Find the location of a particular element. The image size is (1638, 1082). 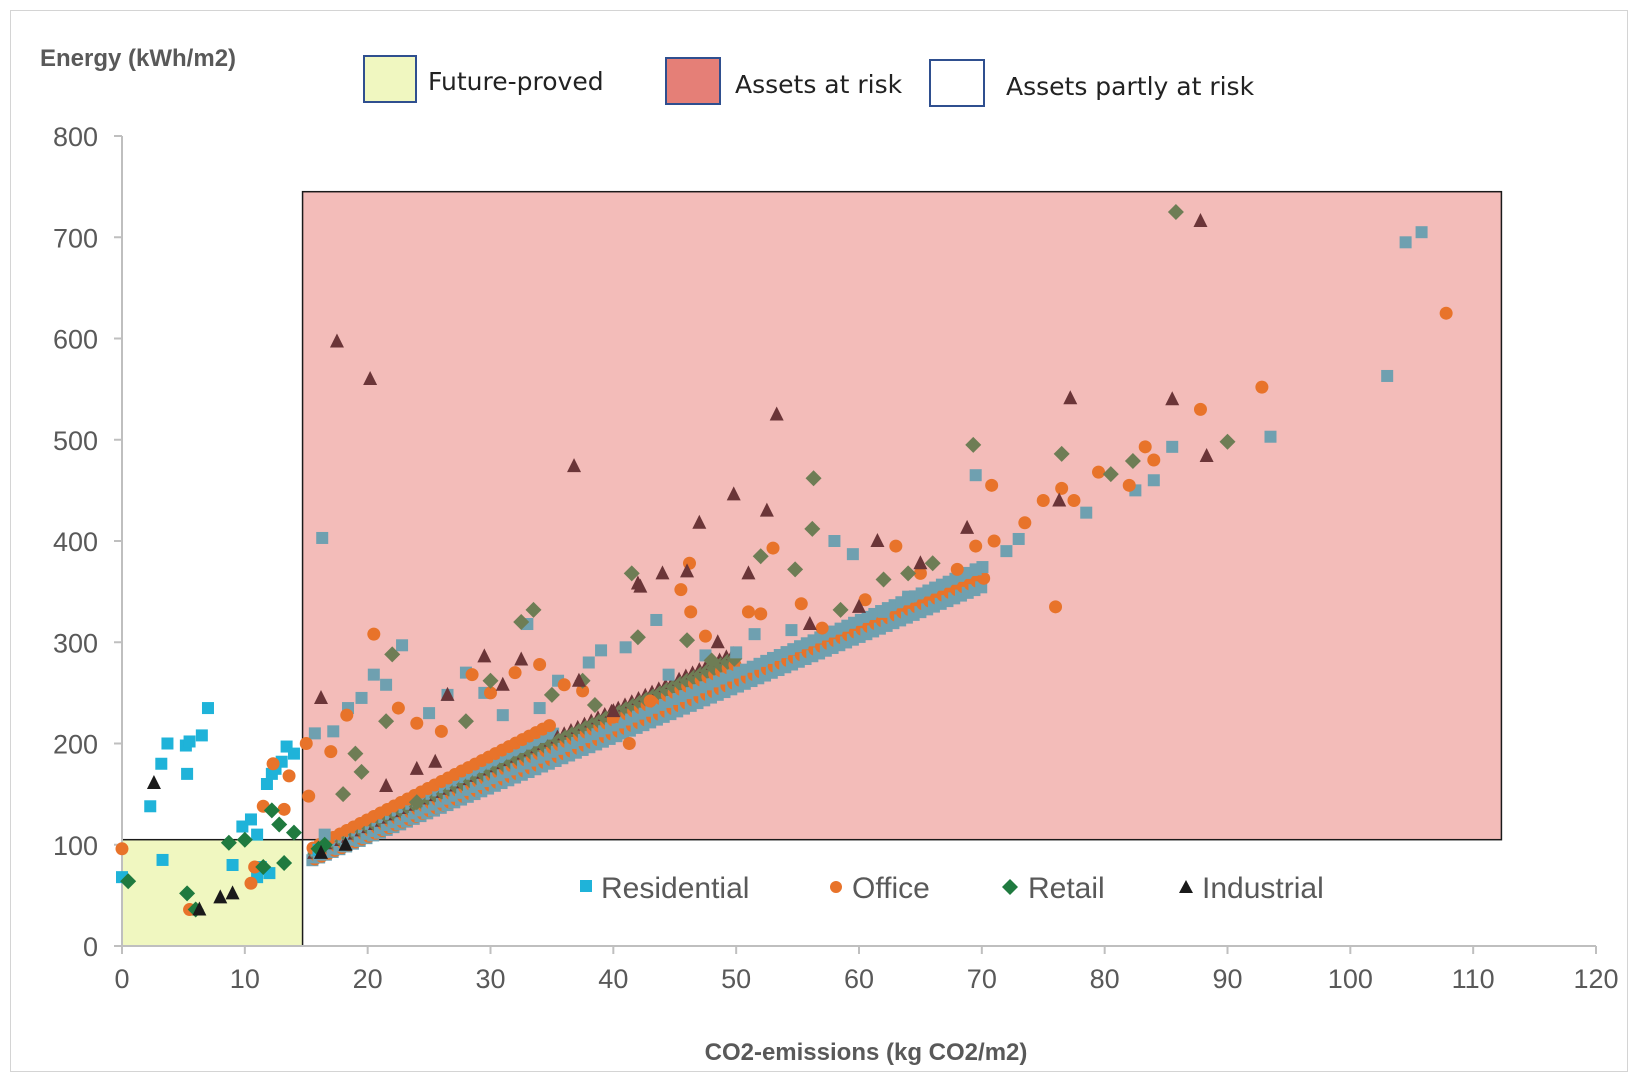

x-tick-label: 110 is located at coordinates (1473, 979).